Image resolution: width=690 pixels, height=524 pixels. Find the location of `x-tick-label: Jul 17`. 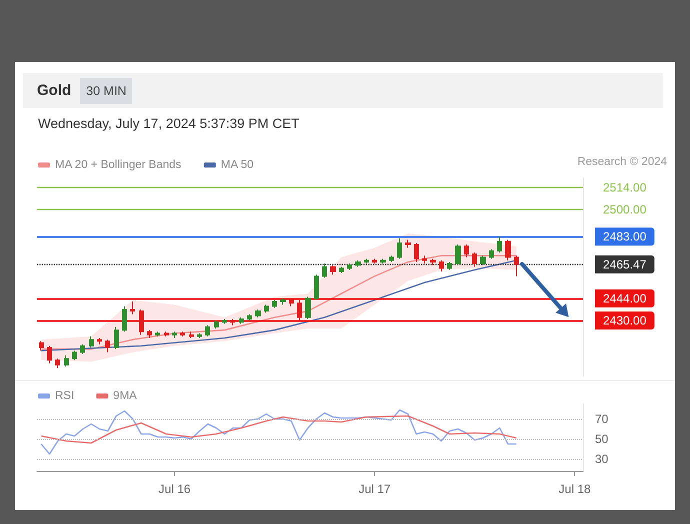

x-tick-label: Jul 17 is located at coordinates (374, 489).